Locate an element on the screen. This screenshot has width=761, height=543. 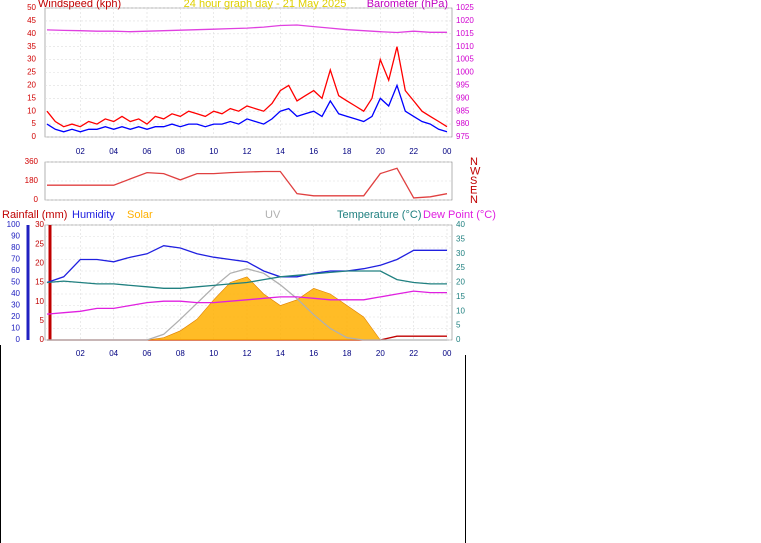
legend-entry: UV is located at coordinates (273, 215).